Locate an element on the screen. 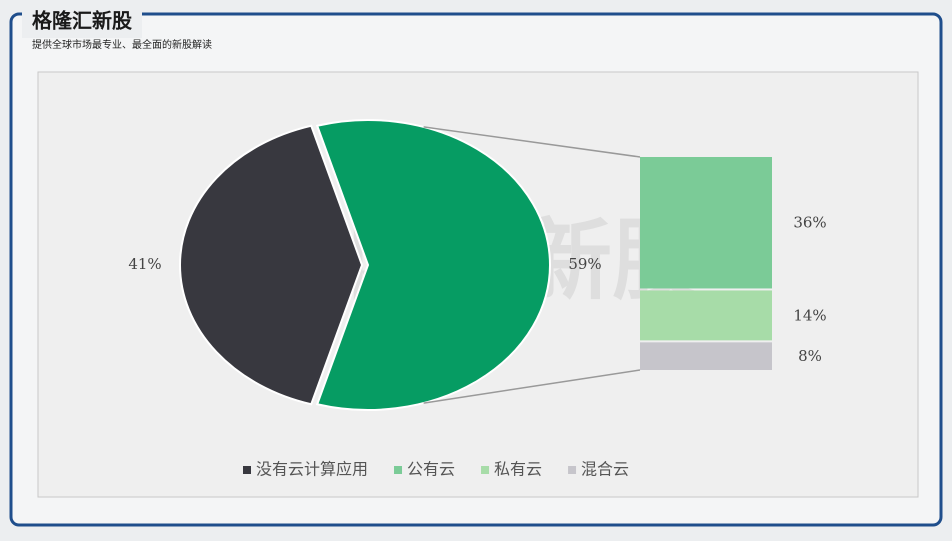 Image resolution: width=952 pixels, height=541 pixels. legend-label: 私有云 is located at coordinates (518, 469).